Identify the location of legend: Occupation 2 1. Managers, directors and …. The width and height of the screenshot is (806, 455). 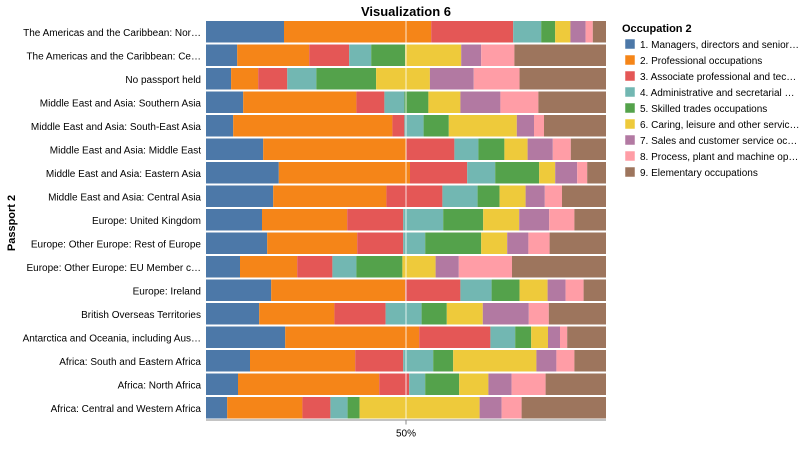
(711, 101).